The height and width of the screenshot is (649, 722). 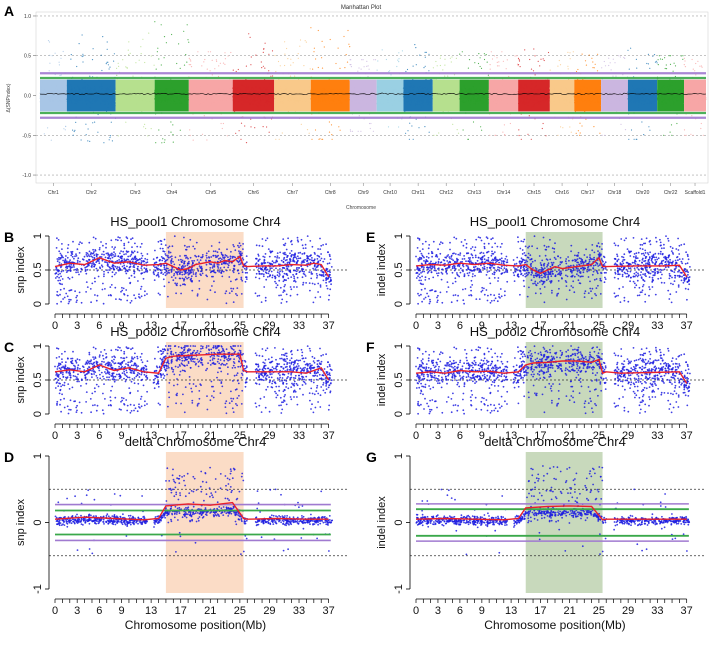 What do you see at coordinates (27, 17) in the screenshot?
I see `y-tick-label: 1.0` at bounding box center [27, 17].